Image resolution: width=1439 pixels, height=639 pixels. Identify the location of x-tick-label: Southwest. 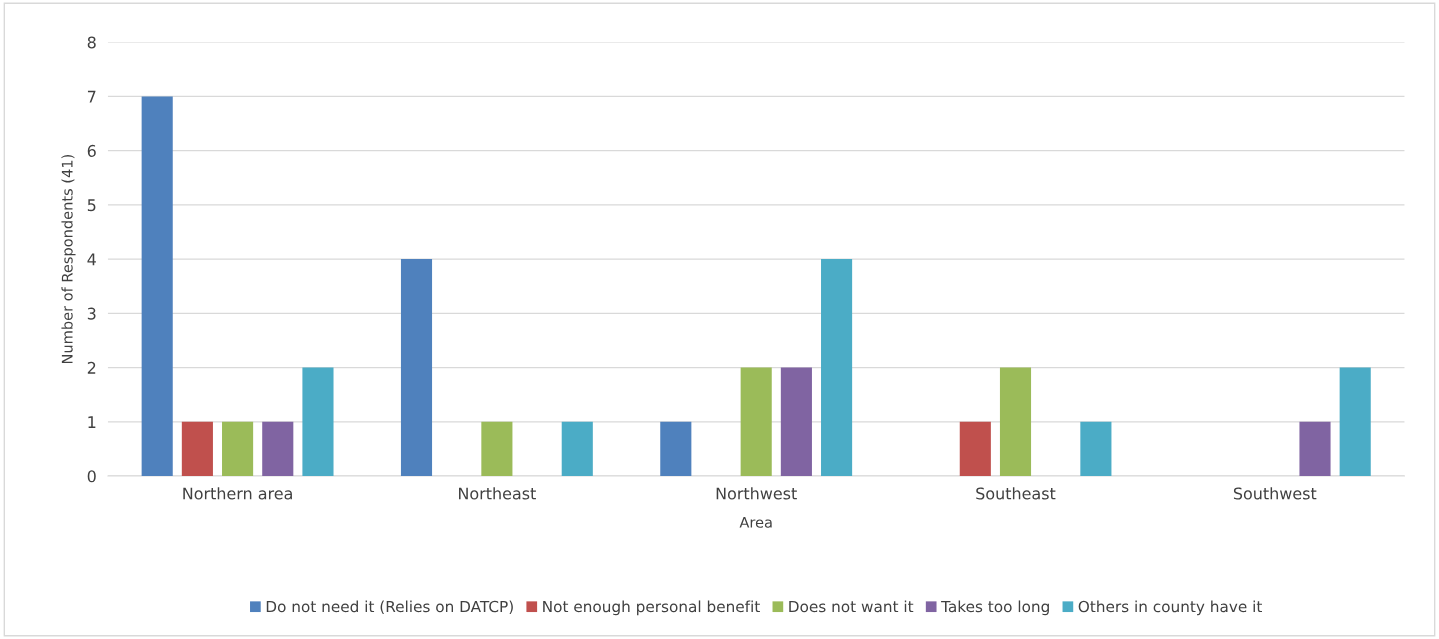
(1275, 493).